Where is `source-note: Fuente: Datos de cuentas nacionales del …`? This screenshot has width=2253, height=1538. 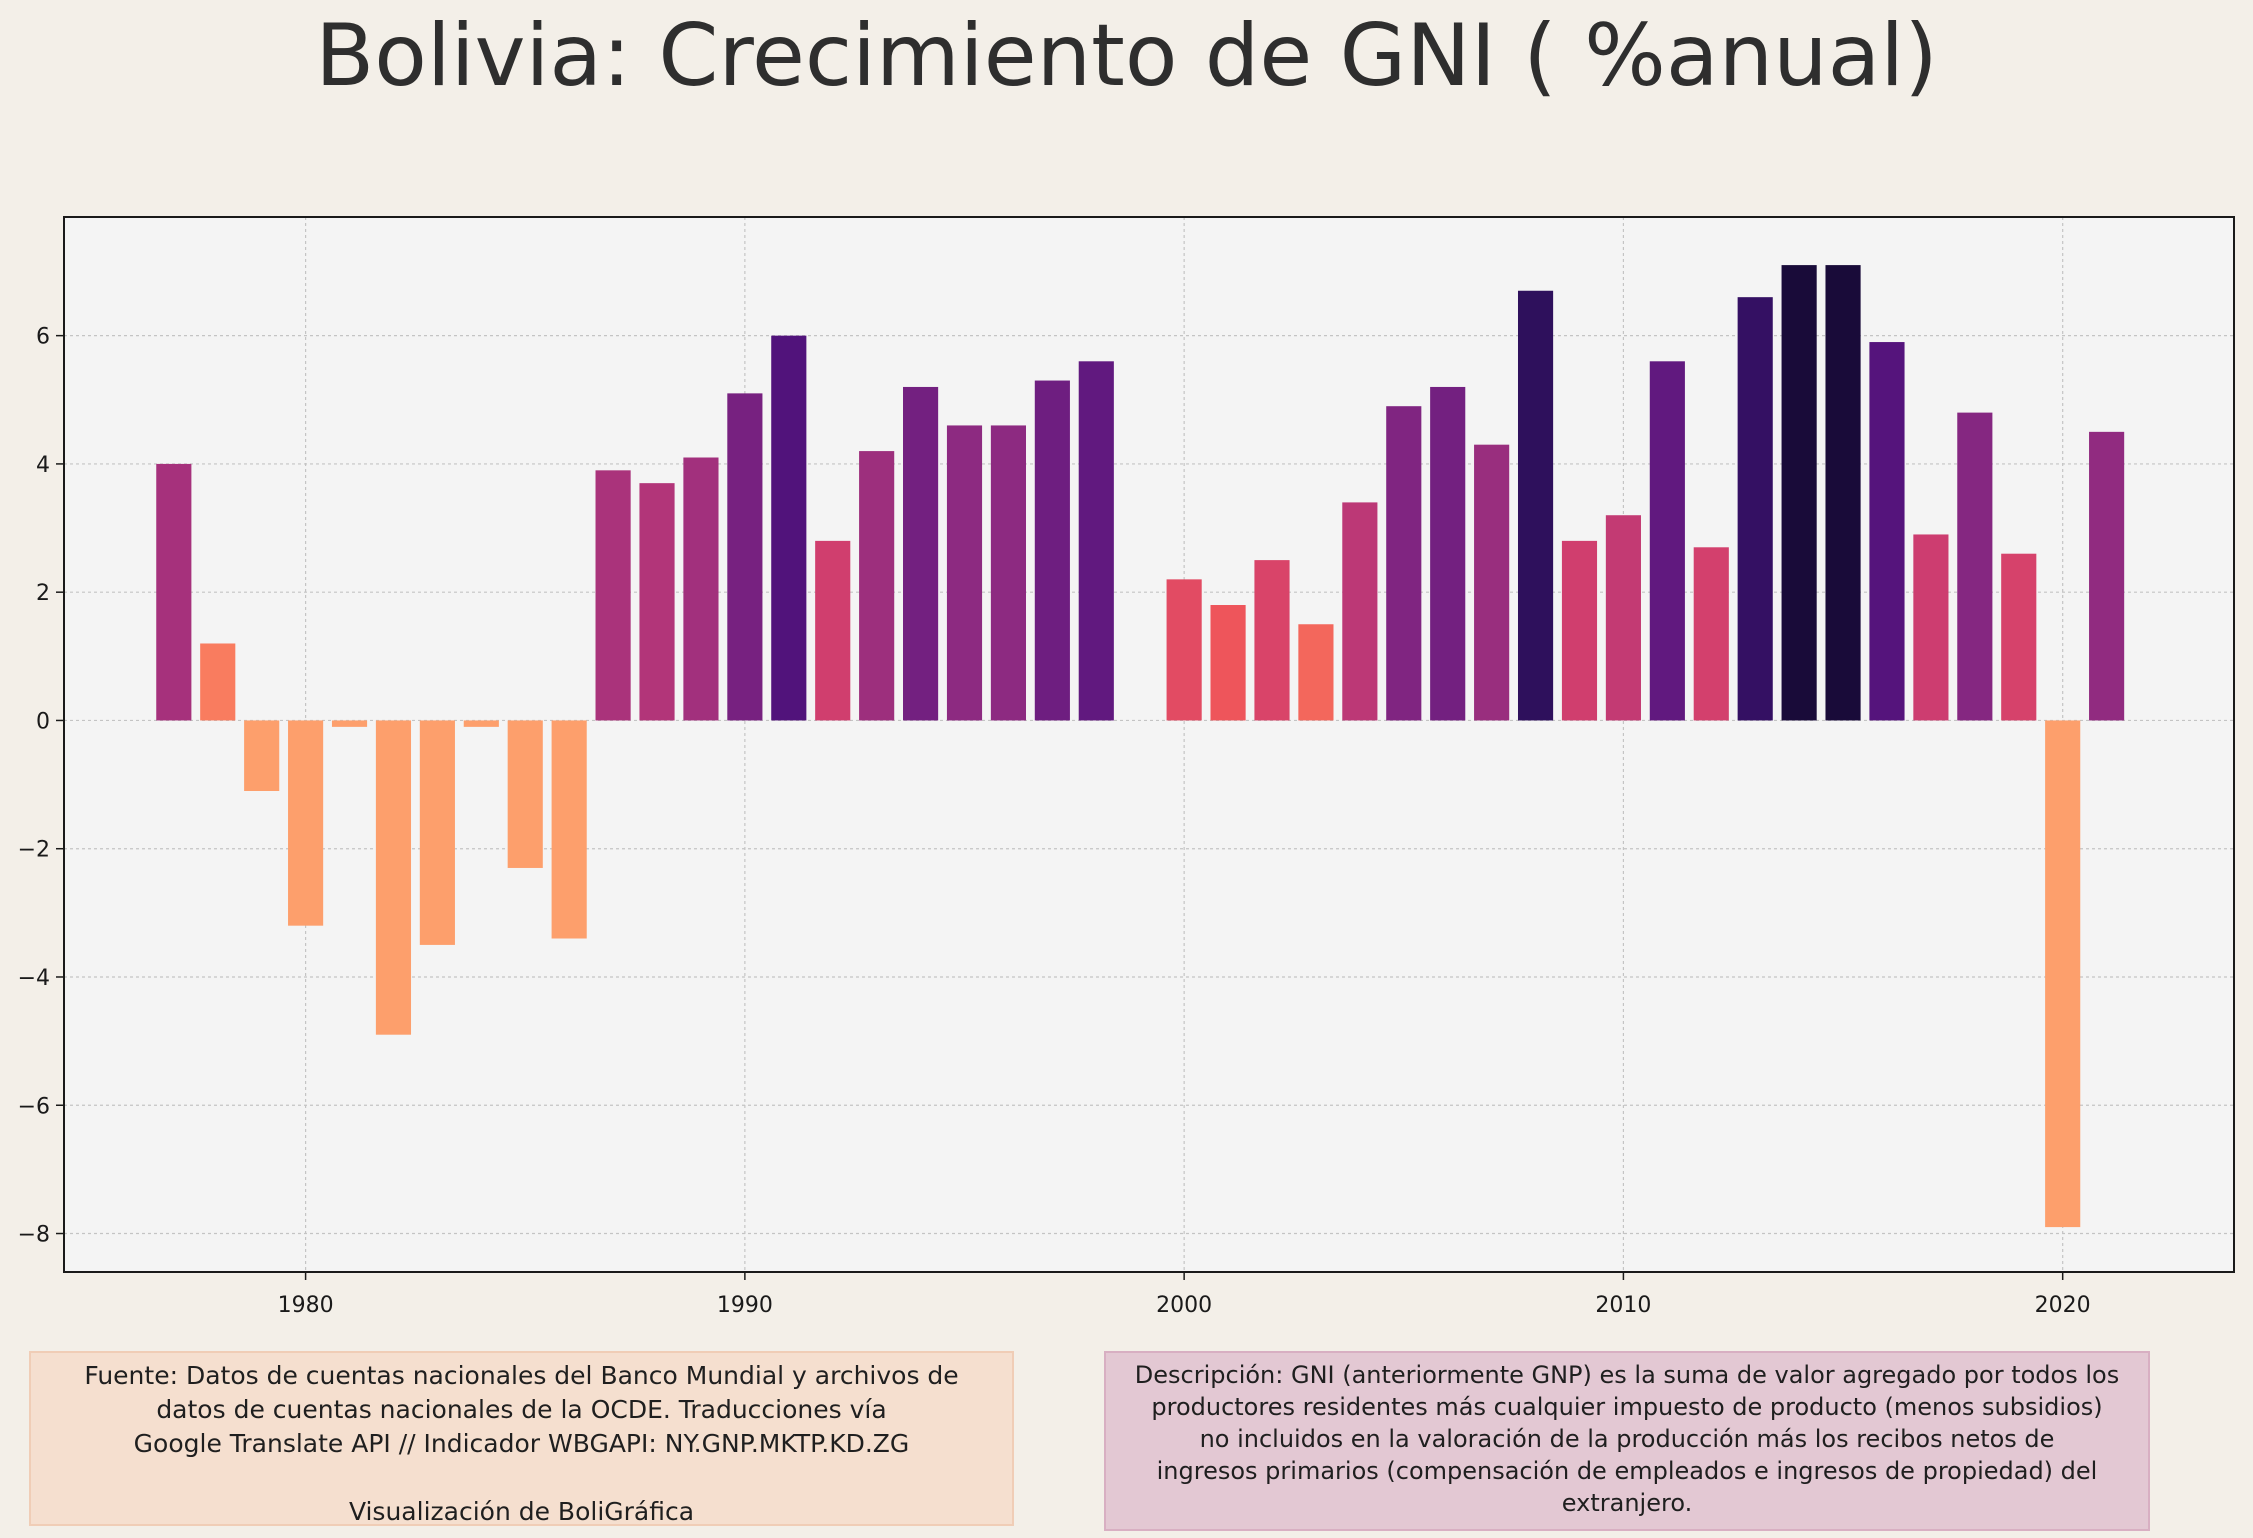
source-note: Fuente: Datos de cuentas nacionales del … is located at coordinates (521, 1438).